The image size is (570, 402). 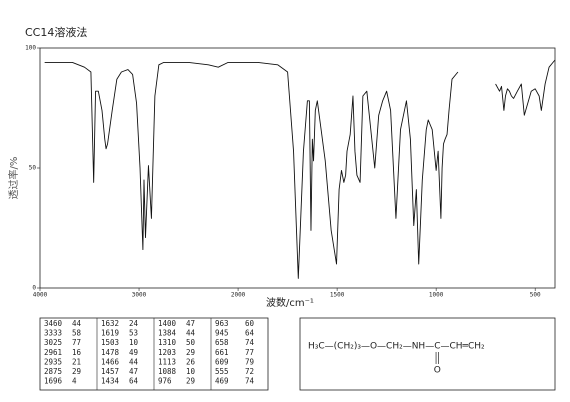 What do you see at coordinates (167, 371) in the screenshot?
I see `peak-cell: 1088` at bounding box center [167, 371].